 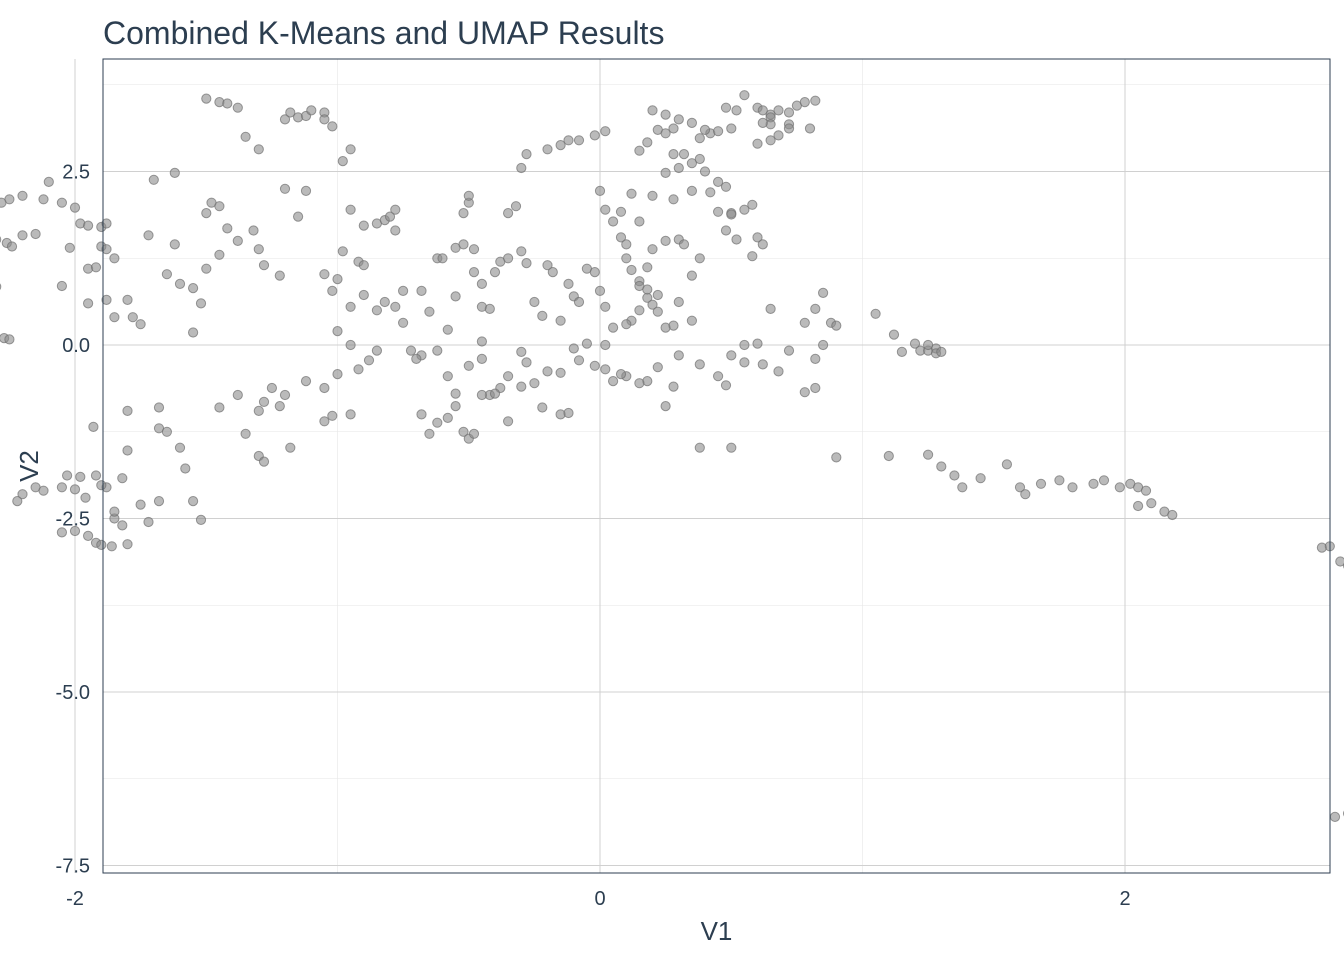 What do you see at coordinates (75, 899) in the screenshot?
I see `x-tick-label: -2` at bounding box center [75, 899].